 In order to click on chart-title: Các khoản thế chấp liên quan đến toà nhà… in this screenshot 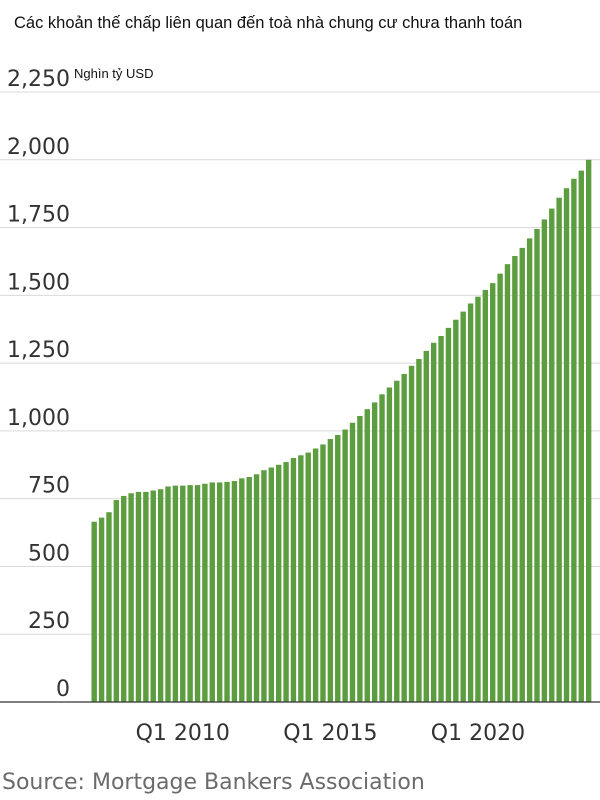, I will do `click(268, 23)`.